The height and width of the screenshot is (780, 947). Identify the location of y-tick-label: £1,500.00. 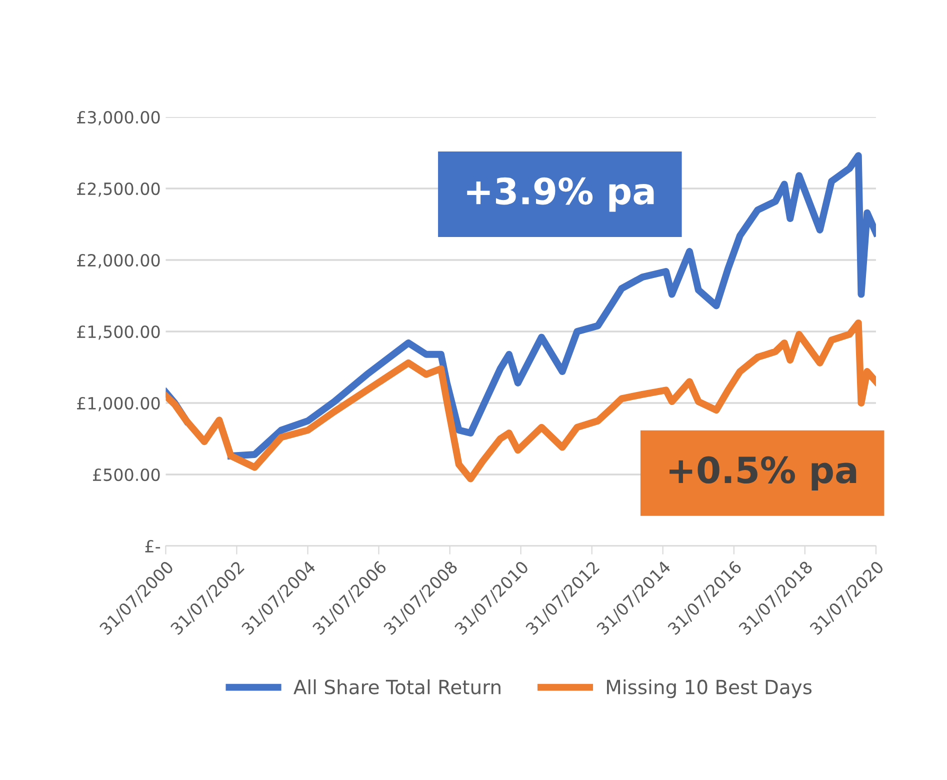
(118, 332).